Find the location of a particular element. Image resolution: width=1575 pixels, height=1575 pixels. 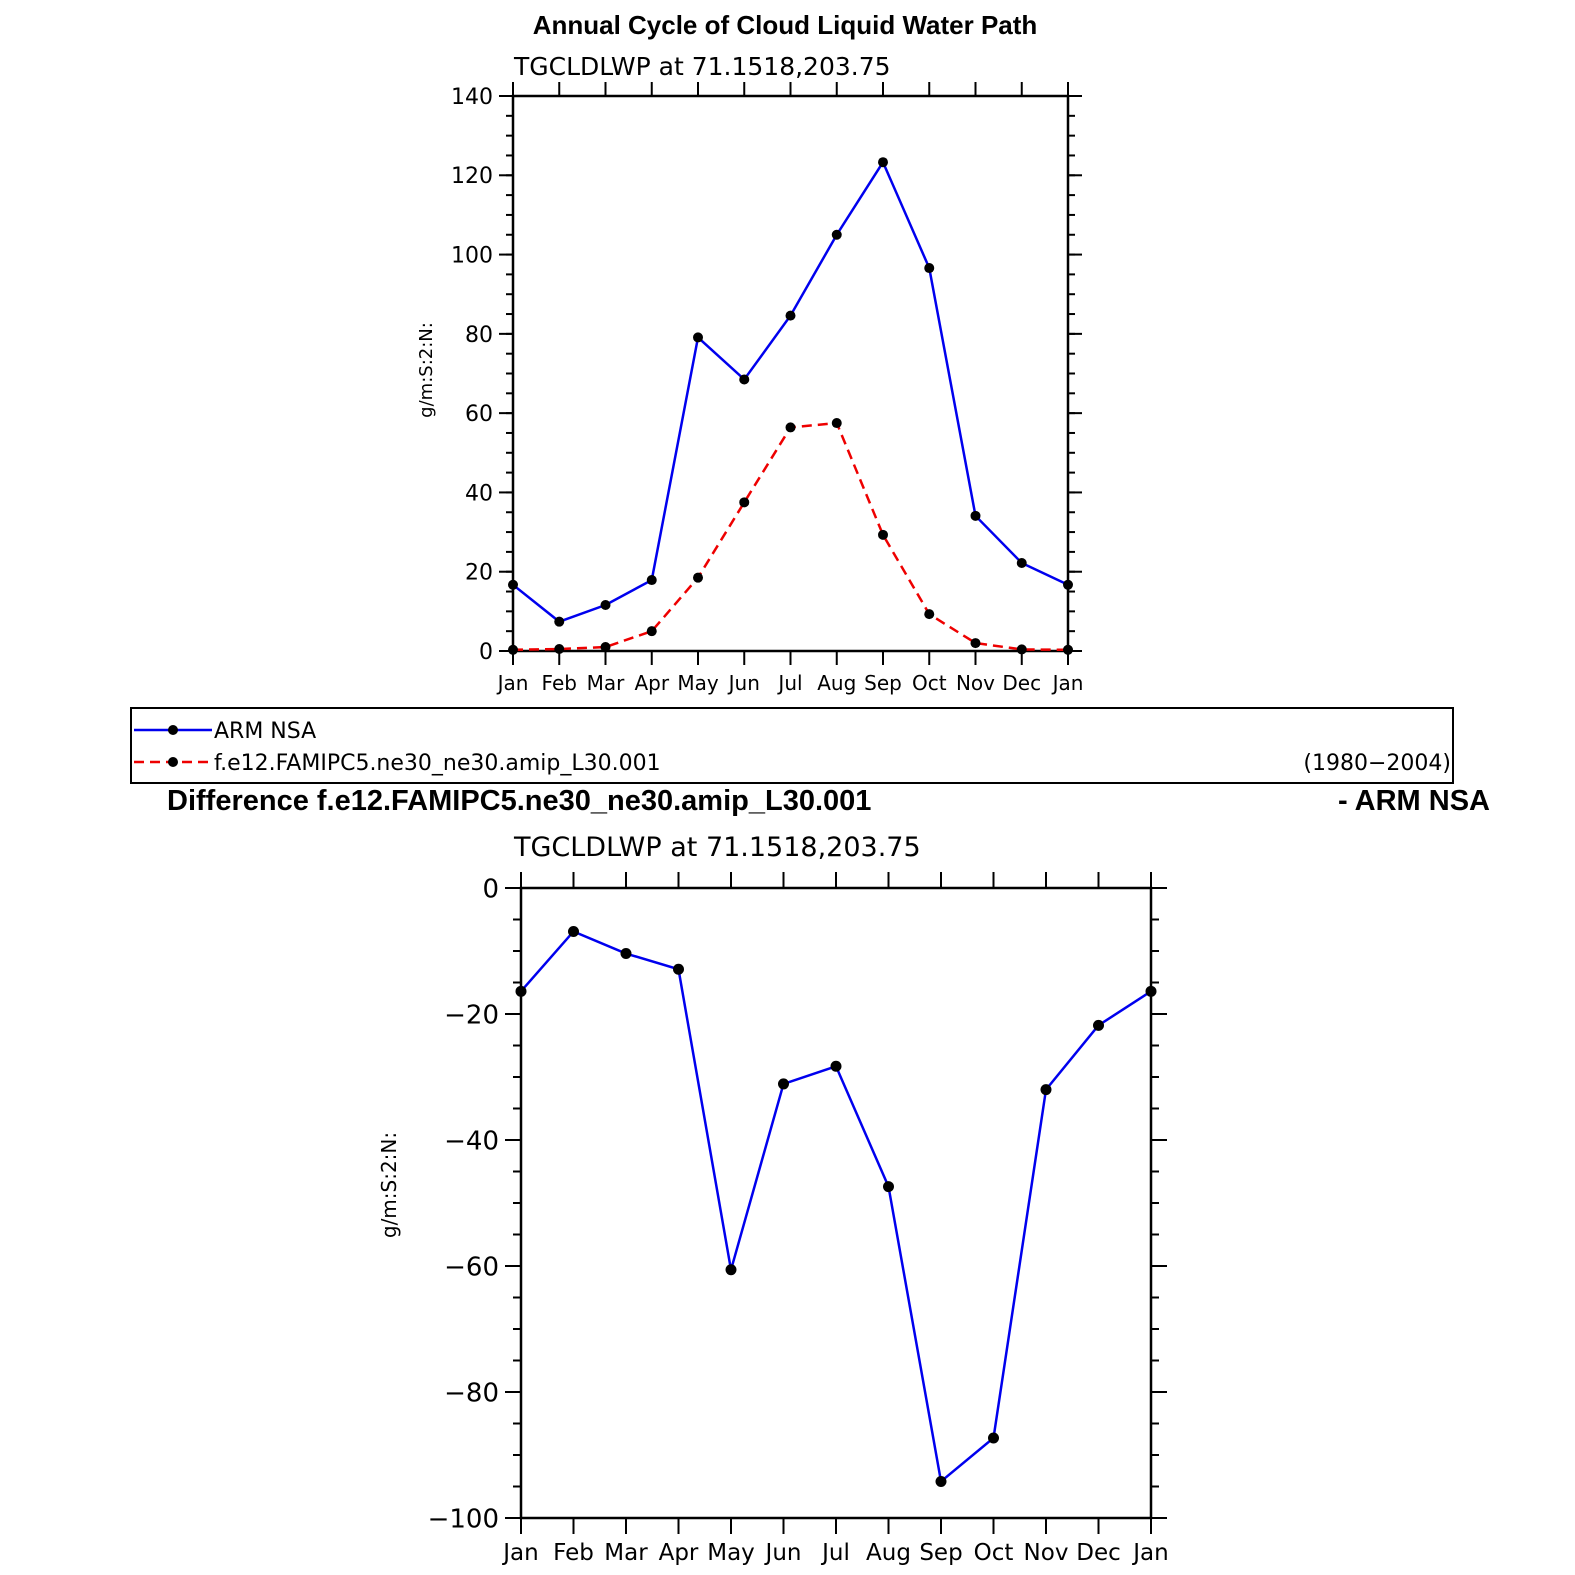

y-tick-label: 40 is located at coordinates (479, 493).